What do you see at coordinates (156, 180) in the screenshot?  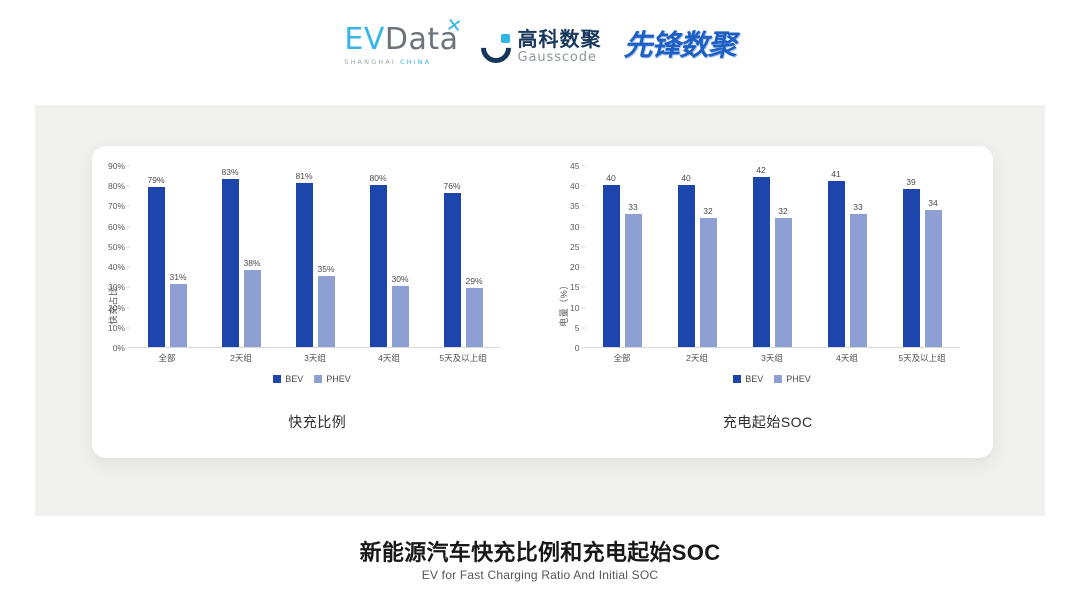 I see `bar-value-label: 79%` at bounding box center [156, 180].